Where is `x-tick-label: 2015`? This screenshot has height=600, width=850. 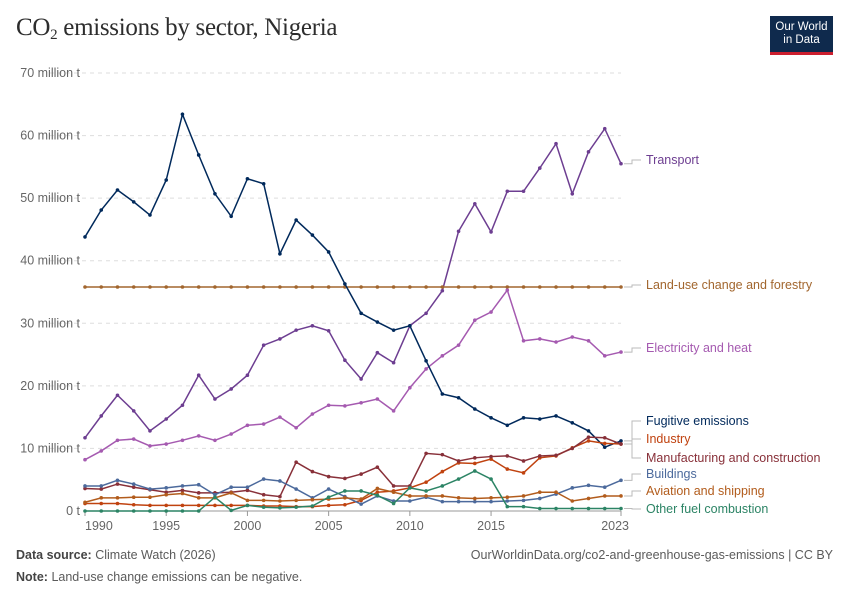
x-tick-label: 2015 is located at coordinates (491, 526).